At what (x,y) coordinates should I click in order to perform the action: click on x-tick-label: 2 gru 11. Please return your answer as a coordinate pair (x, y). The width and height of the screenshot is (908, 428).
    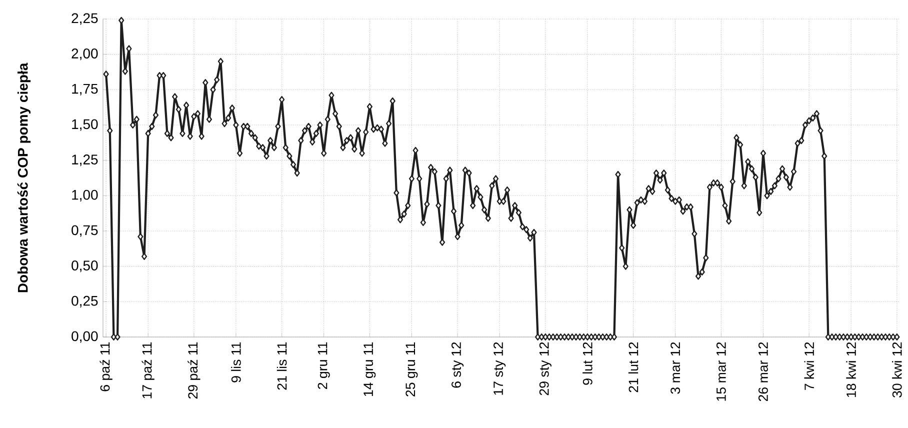
    Looking at the image, I should click on (324, 365).